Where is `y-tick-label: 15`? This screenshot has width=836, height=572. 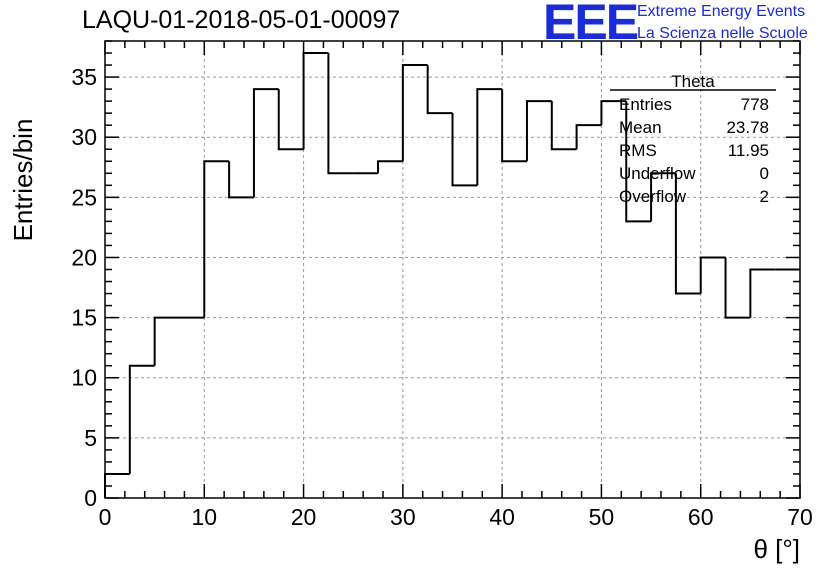
y-tick-label: 15 is located at coordinates (84, 318).